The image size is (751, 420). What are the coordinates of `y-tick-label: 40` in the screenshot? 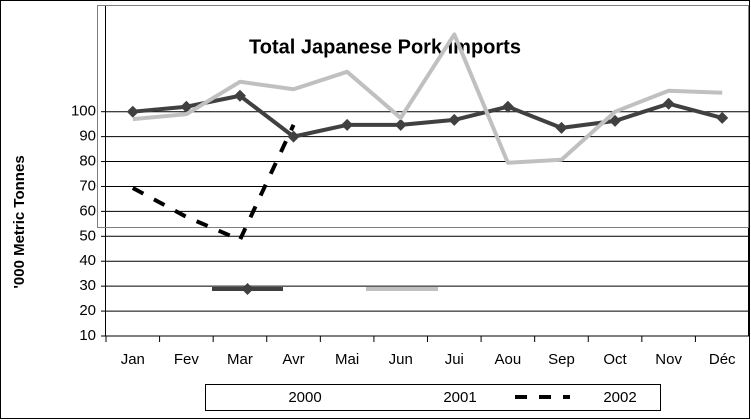 It's located at (87, 260).